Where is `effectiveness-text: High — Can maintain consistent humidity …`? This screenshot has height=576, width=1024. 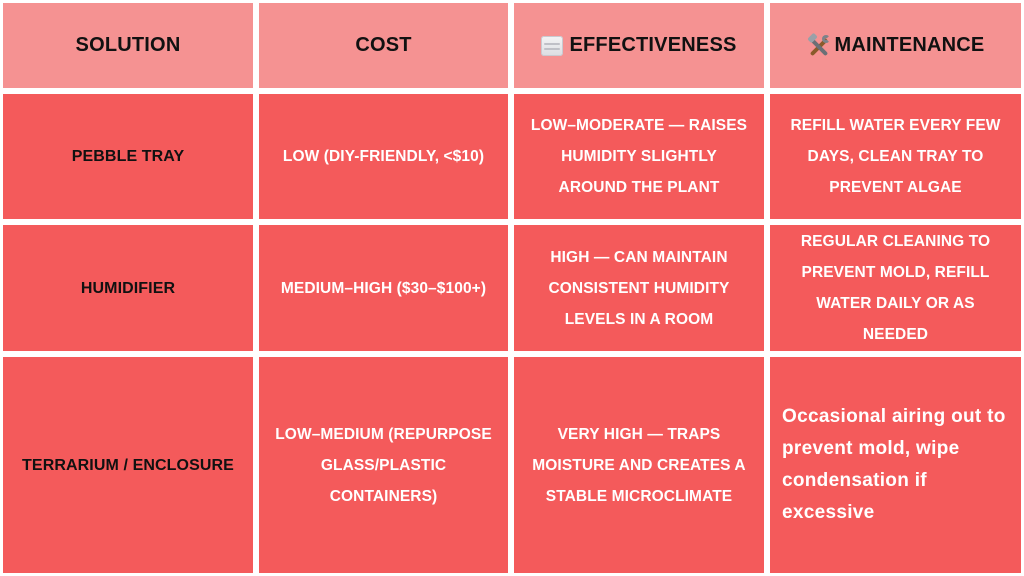
effectiveness-text: High — Can maintain consistent humidity … is located at coordinates (639, 288).